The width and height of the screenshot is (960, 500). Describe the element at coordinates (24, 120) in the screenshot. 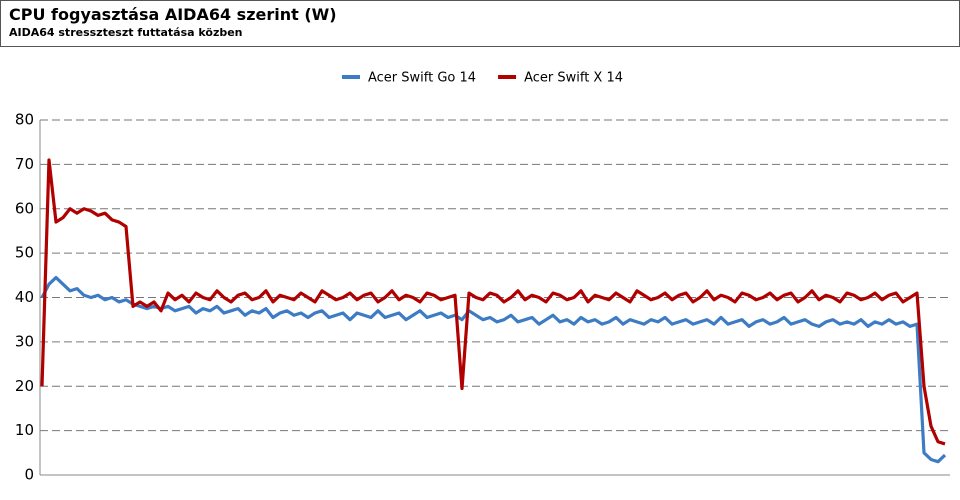

I see `y-tick-label: 80` at that location.